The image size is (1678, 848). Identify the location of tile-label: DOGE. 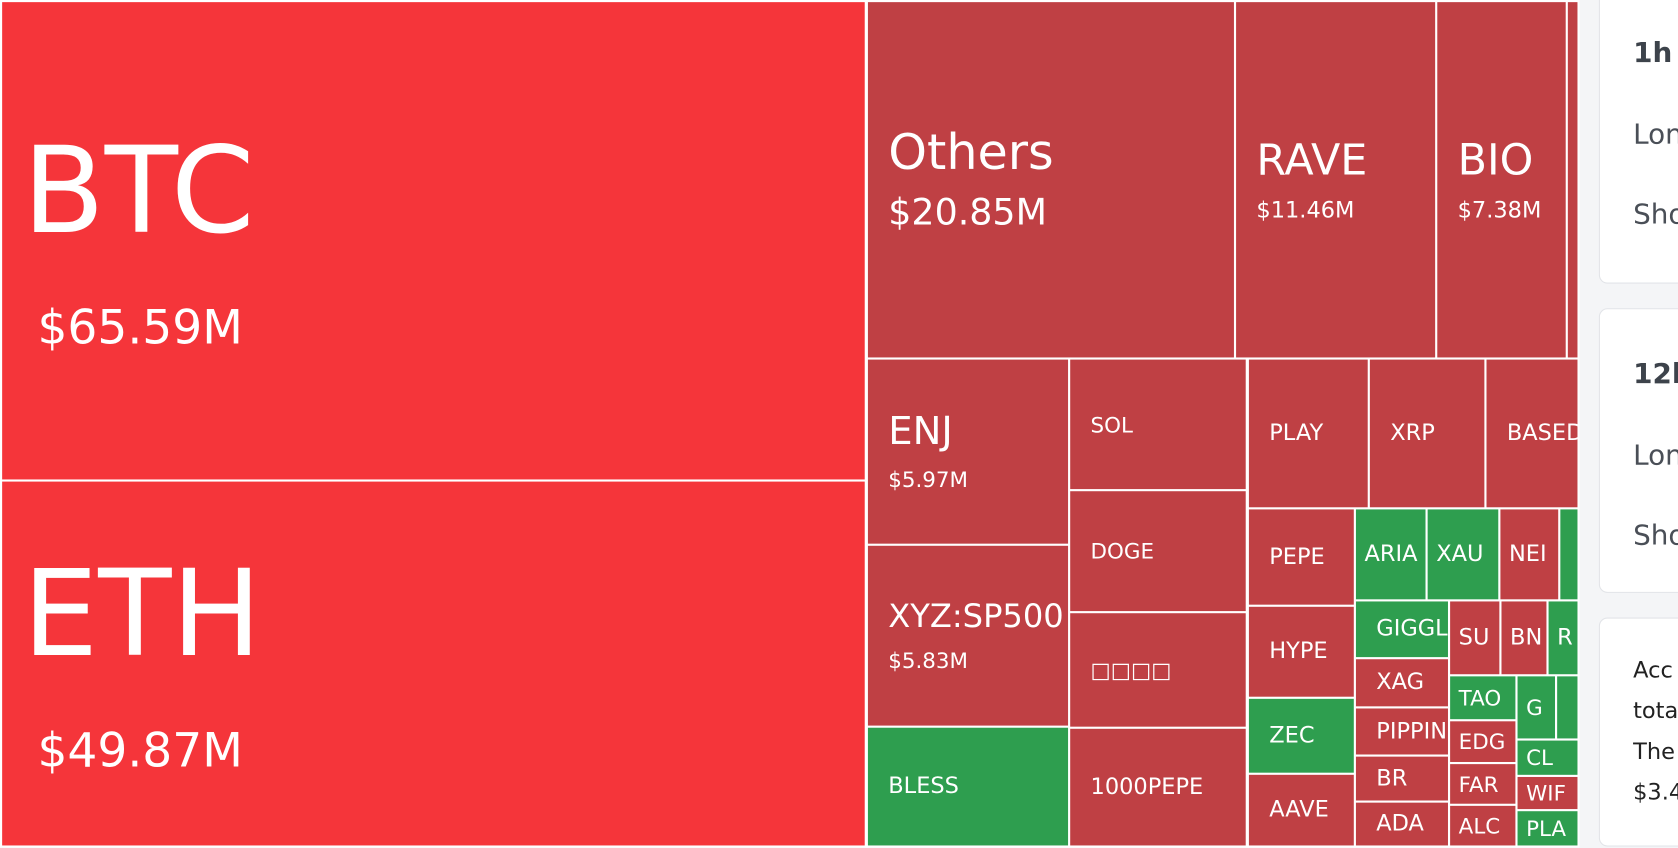
(1122, 551).